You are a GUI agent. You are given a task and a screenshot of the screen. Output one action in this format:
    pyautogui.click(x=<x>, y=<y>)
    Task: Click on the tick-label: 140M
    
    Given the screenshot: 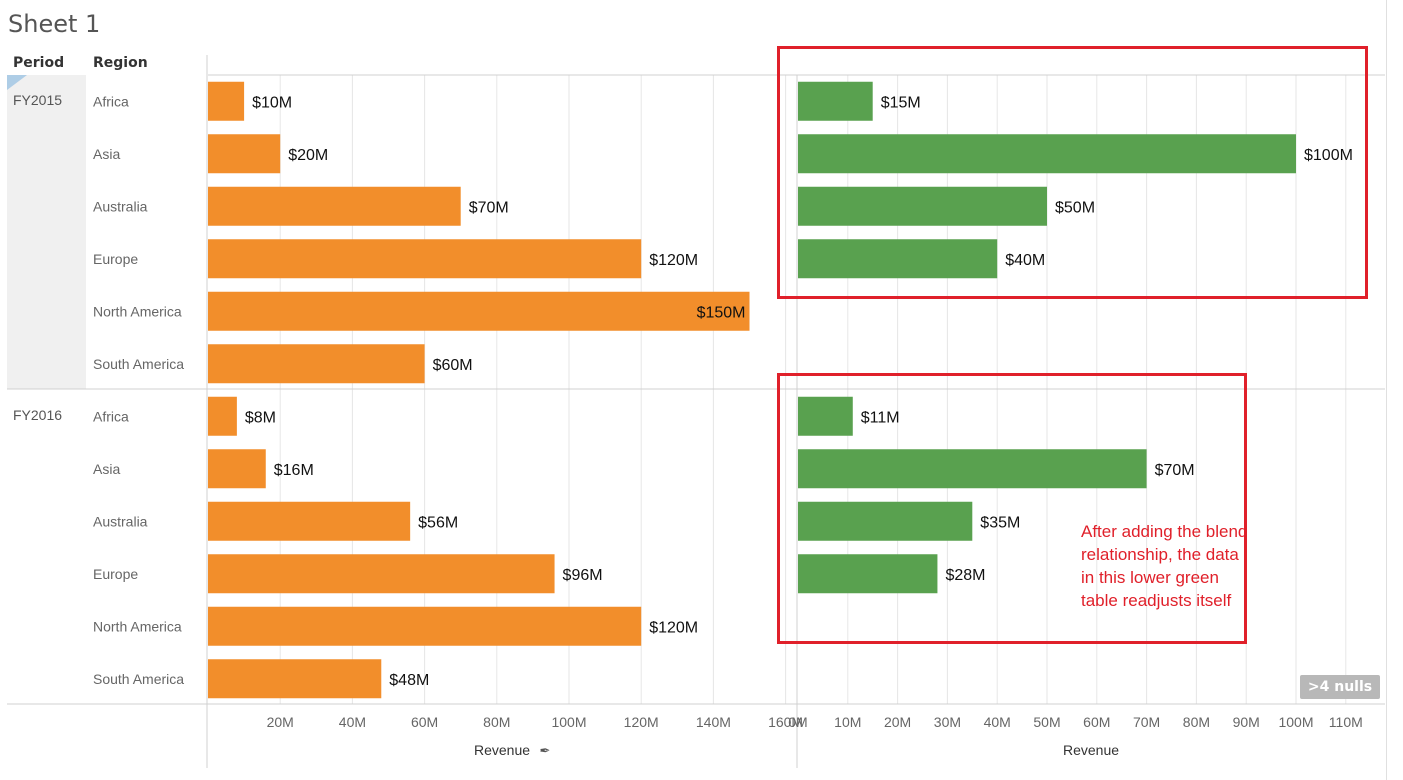 What is the action you would take?
    pyautogui.click(x=713, y=722)
    